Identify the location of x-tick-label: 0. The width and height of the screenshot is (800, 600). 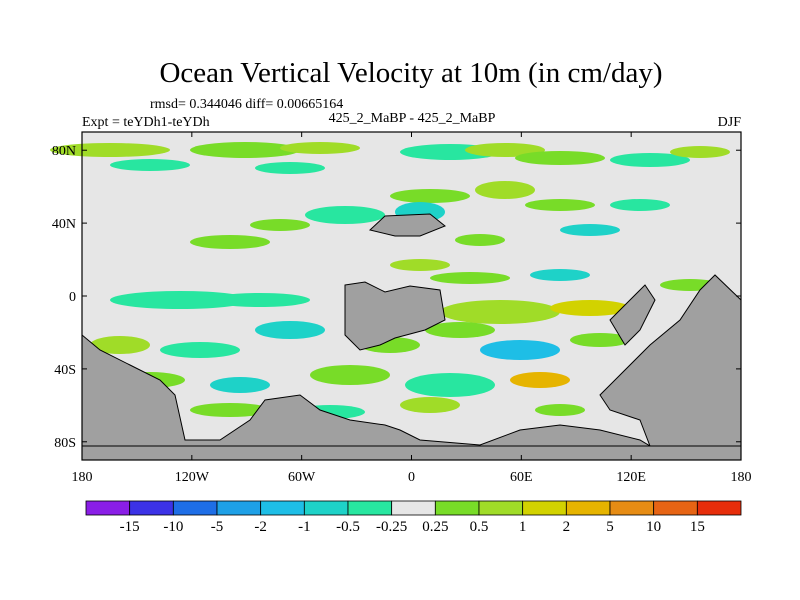
(411, 477).